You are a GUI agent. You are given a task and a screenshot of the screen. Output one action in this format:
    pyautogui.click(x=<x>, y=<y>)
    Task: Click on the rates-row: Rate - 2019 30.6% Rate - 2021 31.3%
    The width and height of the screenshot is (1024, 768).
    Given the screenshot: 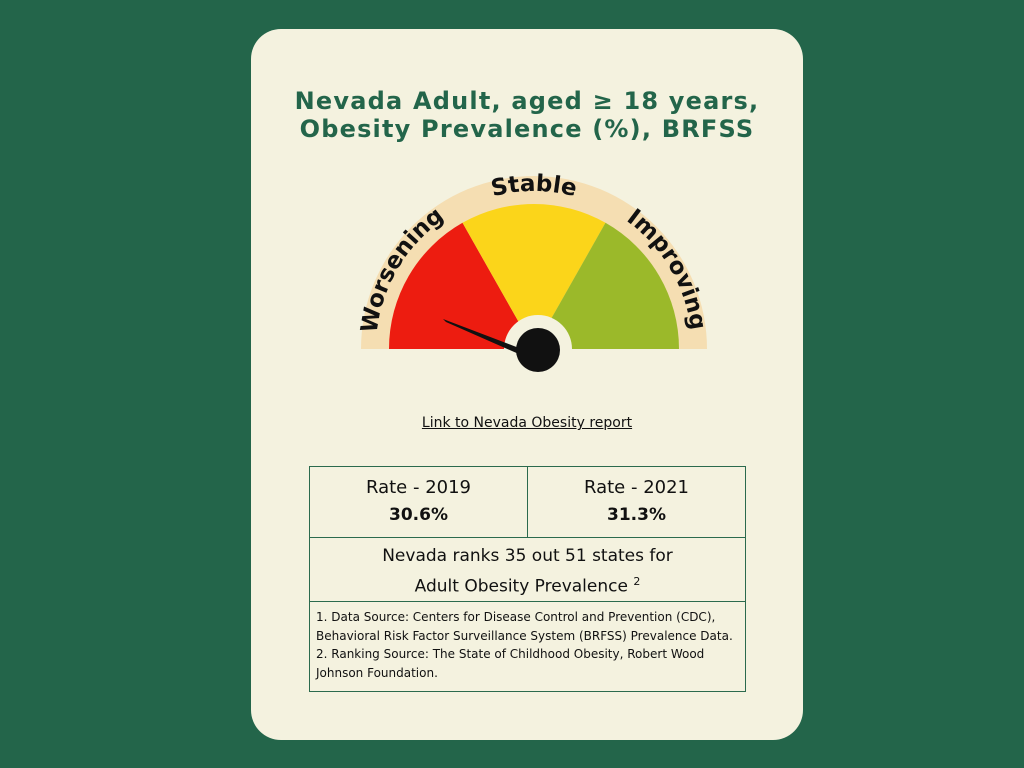 What is the action you would take?
    pyautogui.click(x=527, y=502)
    